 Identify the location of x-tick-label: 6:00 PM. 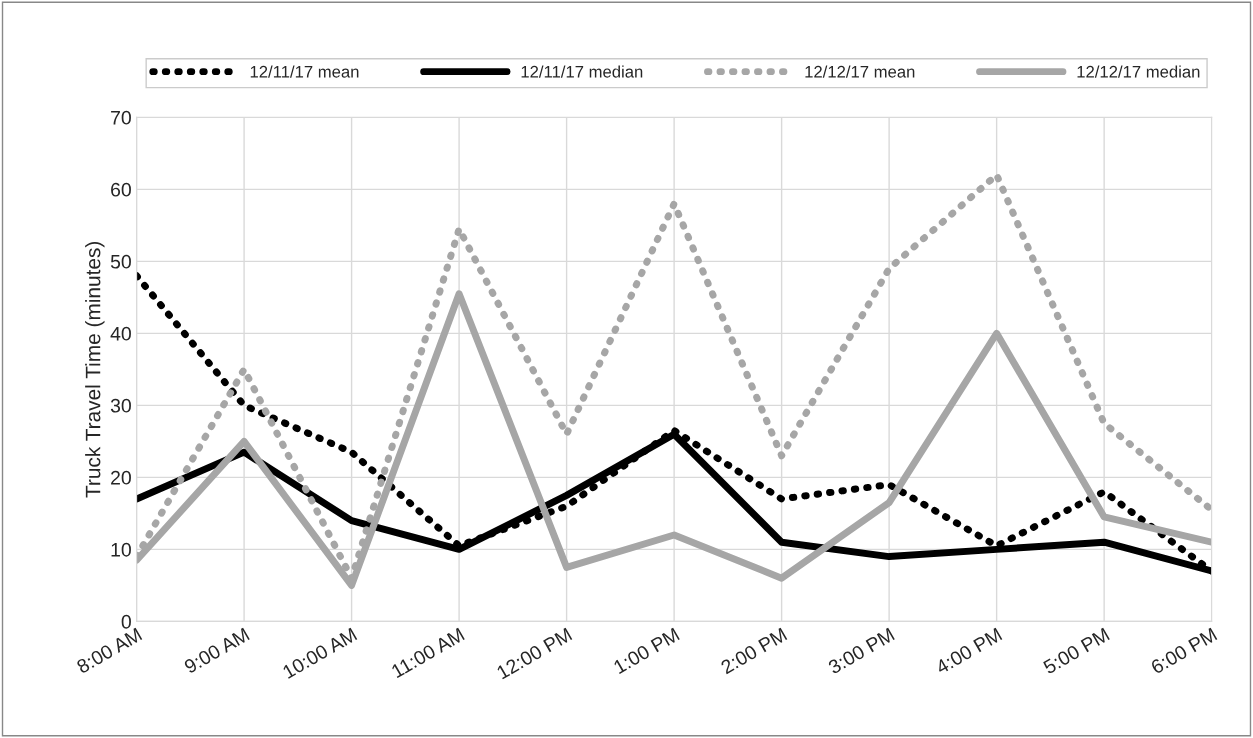
(1184, 651).